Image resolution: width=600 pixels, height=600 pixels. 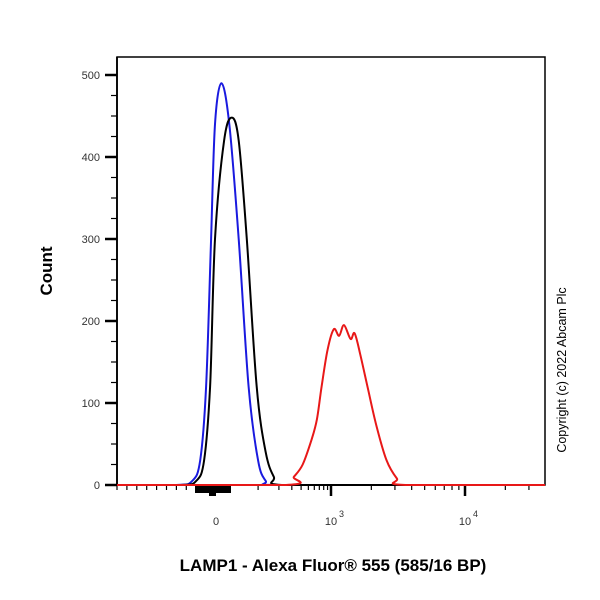 What do you see at coordinates (465, 522) in the screenshot?
I see `x-tick-label-10e4: 10` at bounding box center [465, 522].